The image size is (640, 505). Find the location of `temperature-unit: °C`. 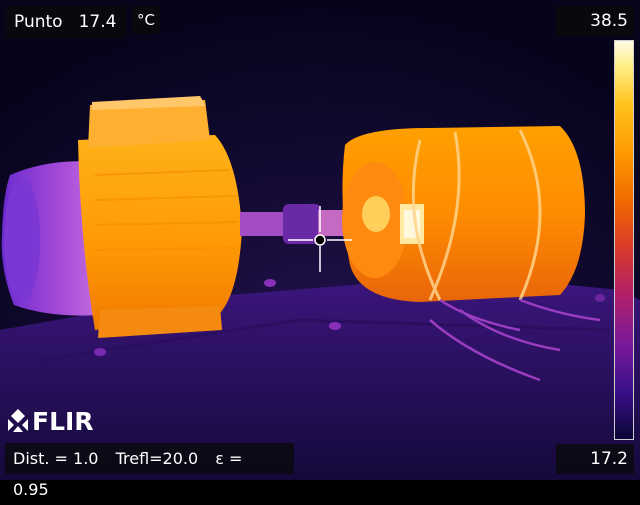

temperature-unit: °C is located at coordinates (146, 20).